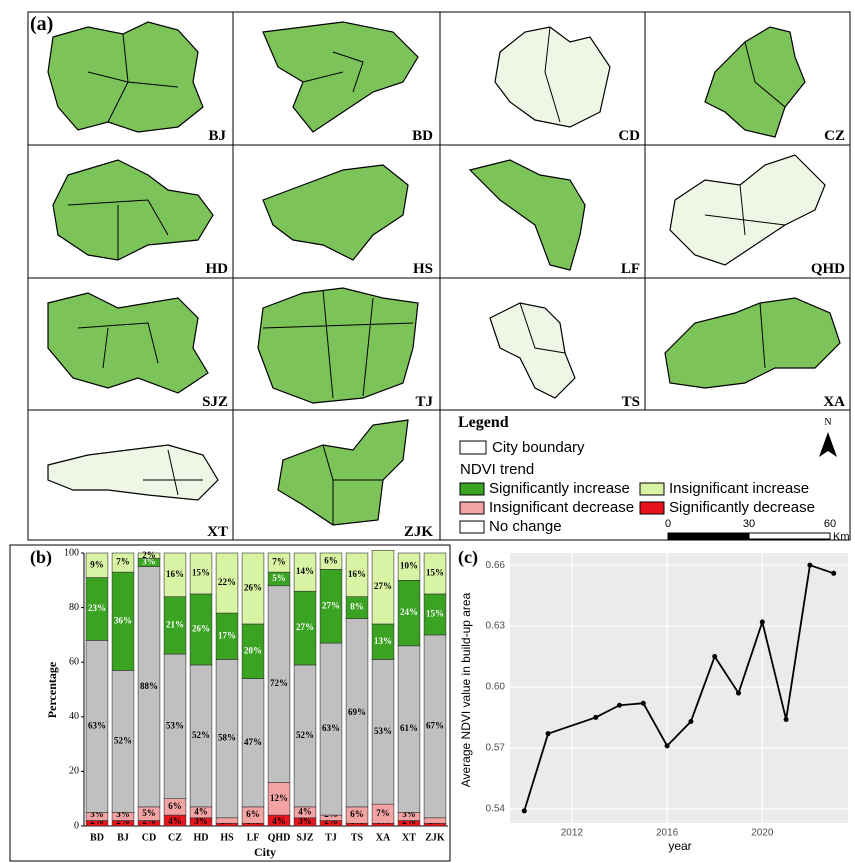 Image resolution: width=855 pixels, height=863 pixels. I want to click on y-tick-label: 100, so click(71, 552).